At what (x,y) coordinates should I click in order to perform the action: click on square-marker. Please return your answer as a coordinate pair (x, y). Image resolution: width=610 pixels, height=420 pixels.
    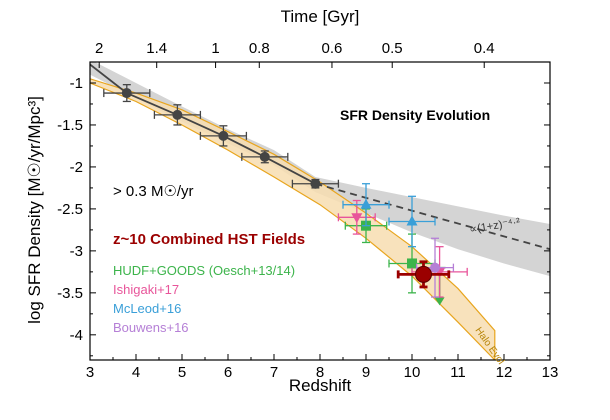
    Looking at the image, I should click on (412, 263).